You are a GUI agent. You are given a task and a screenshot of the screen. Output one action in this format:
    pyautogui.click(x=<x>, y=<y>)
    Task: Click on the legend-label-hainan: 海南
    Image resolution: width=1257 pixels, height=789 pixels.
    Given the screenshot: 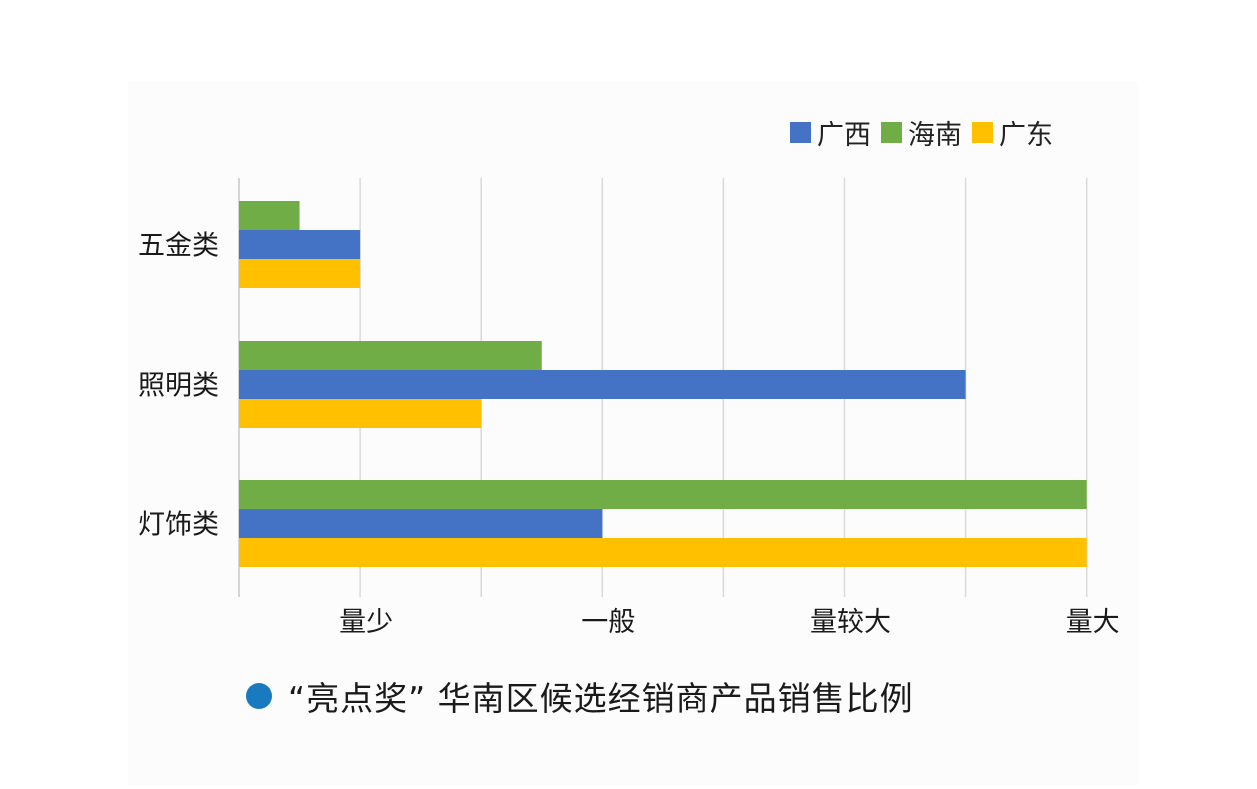 What is the action you would take?
    pyautogui.click(x=935, y=135)
    